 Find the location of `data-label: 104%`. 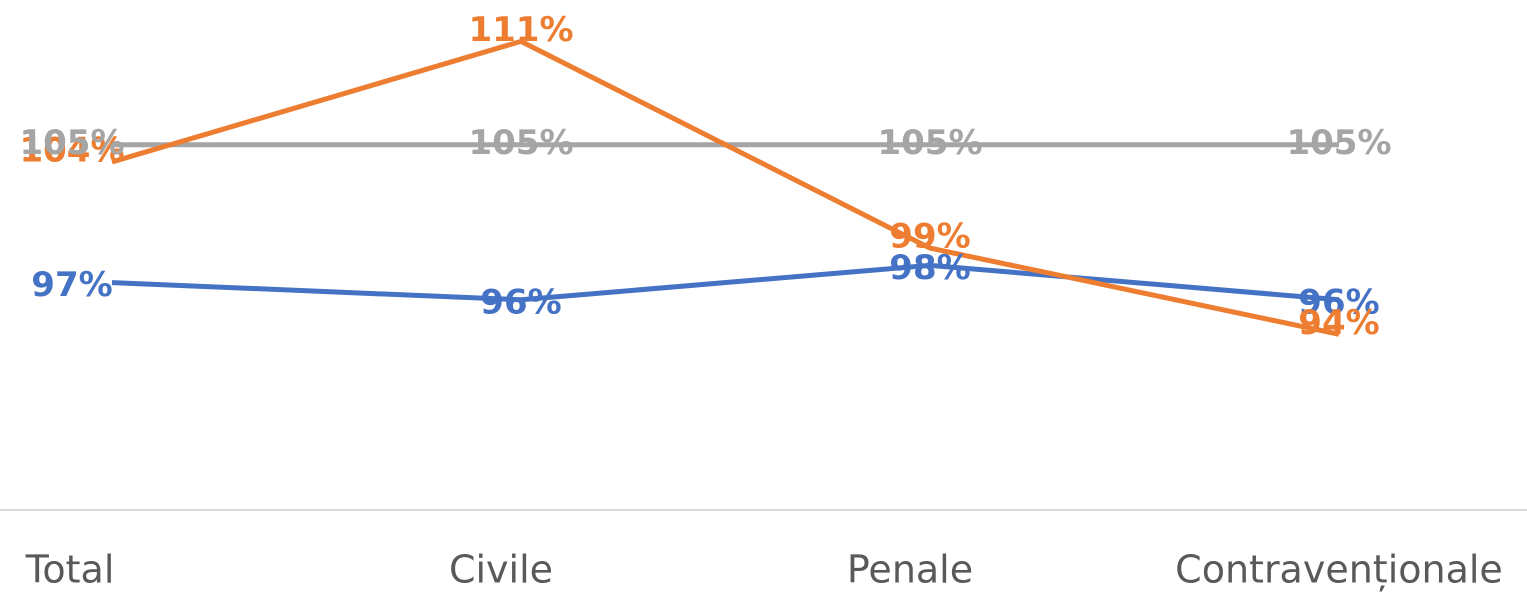

data-label: 104% is located at coordinates (71, 150).